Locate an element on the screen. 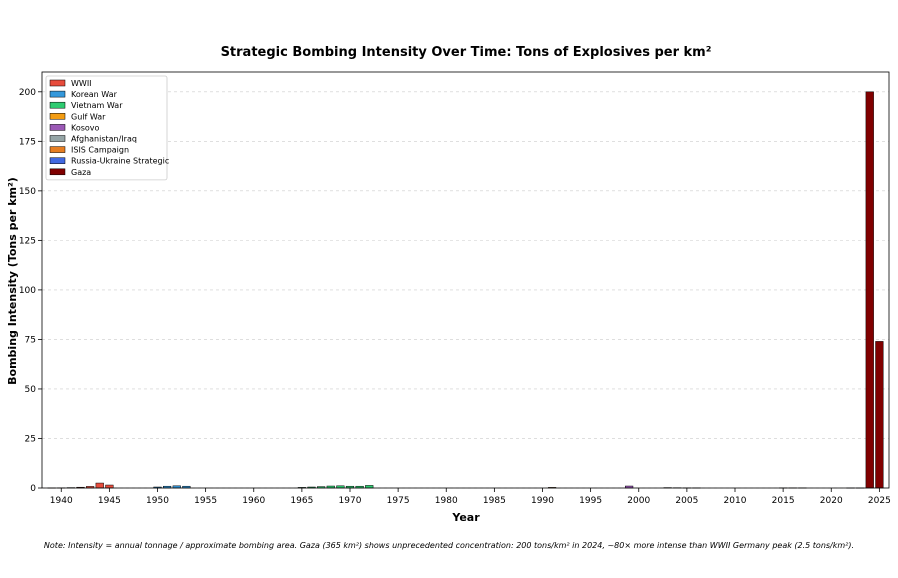 The image size is (898, 578). x-tick-label: 1965 is located at coordinates (301, 501).